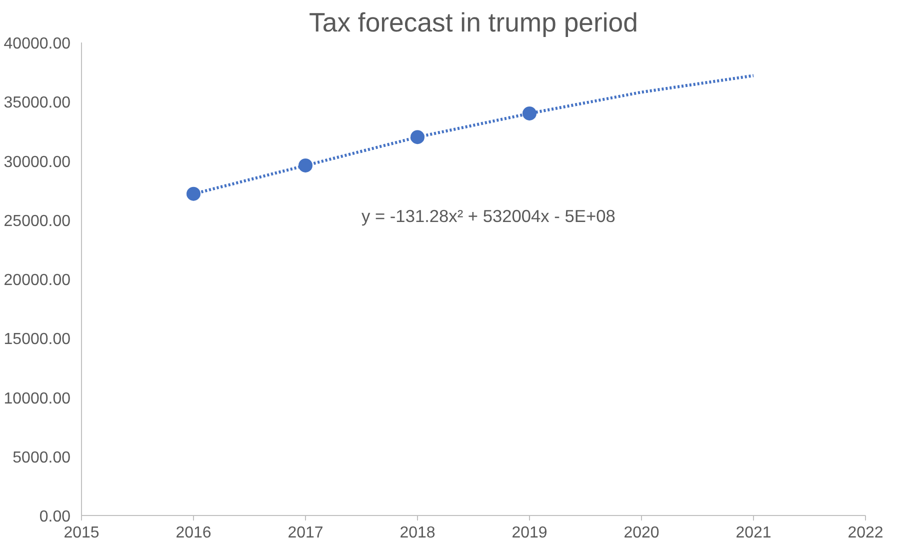 The height and width of the screenshot is (549, 898). Describe the element at coordinates (866, 533) in the screenshot. I see `x-tick-label: 2022` at that location.